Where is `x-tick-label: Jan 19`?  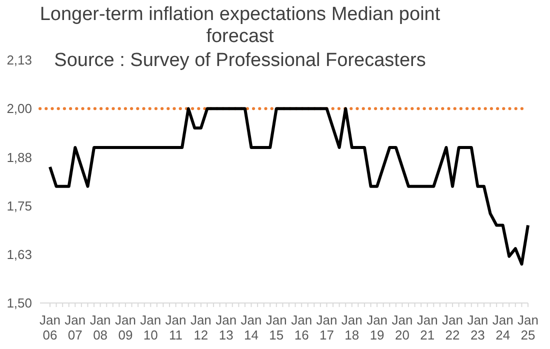
x-tick-label: Jan 19 is located at coordinates (377, 327).